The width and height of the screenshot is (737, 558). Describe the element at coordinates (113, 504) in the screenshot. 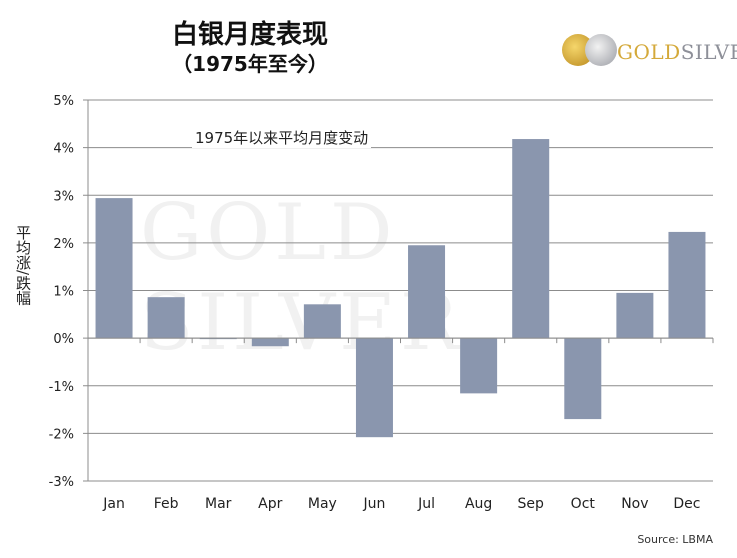

I see `x-tick-label: Jan` at that location.